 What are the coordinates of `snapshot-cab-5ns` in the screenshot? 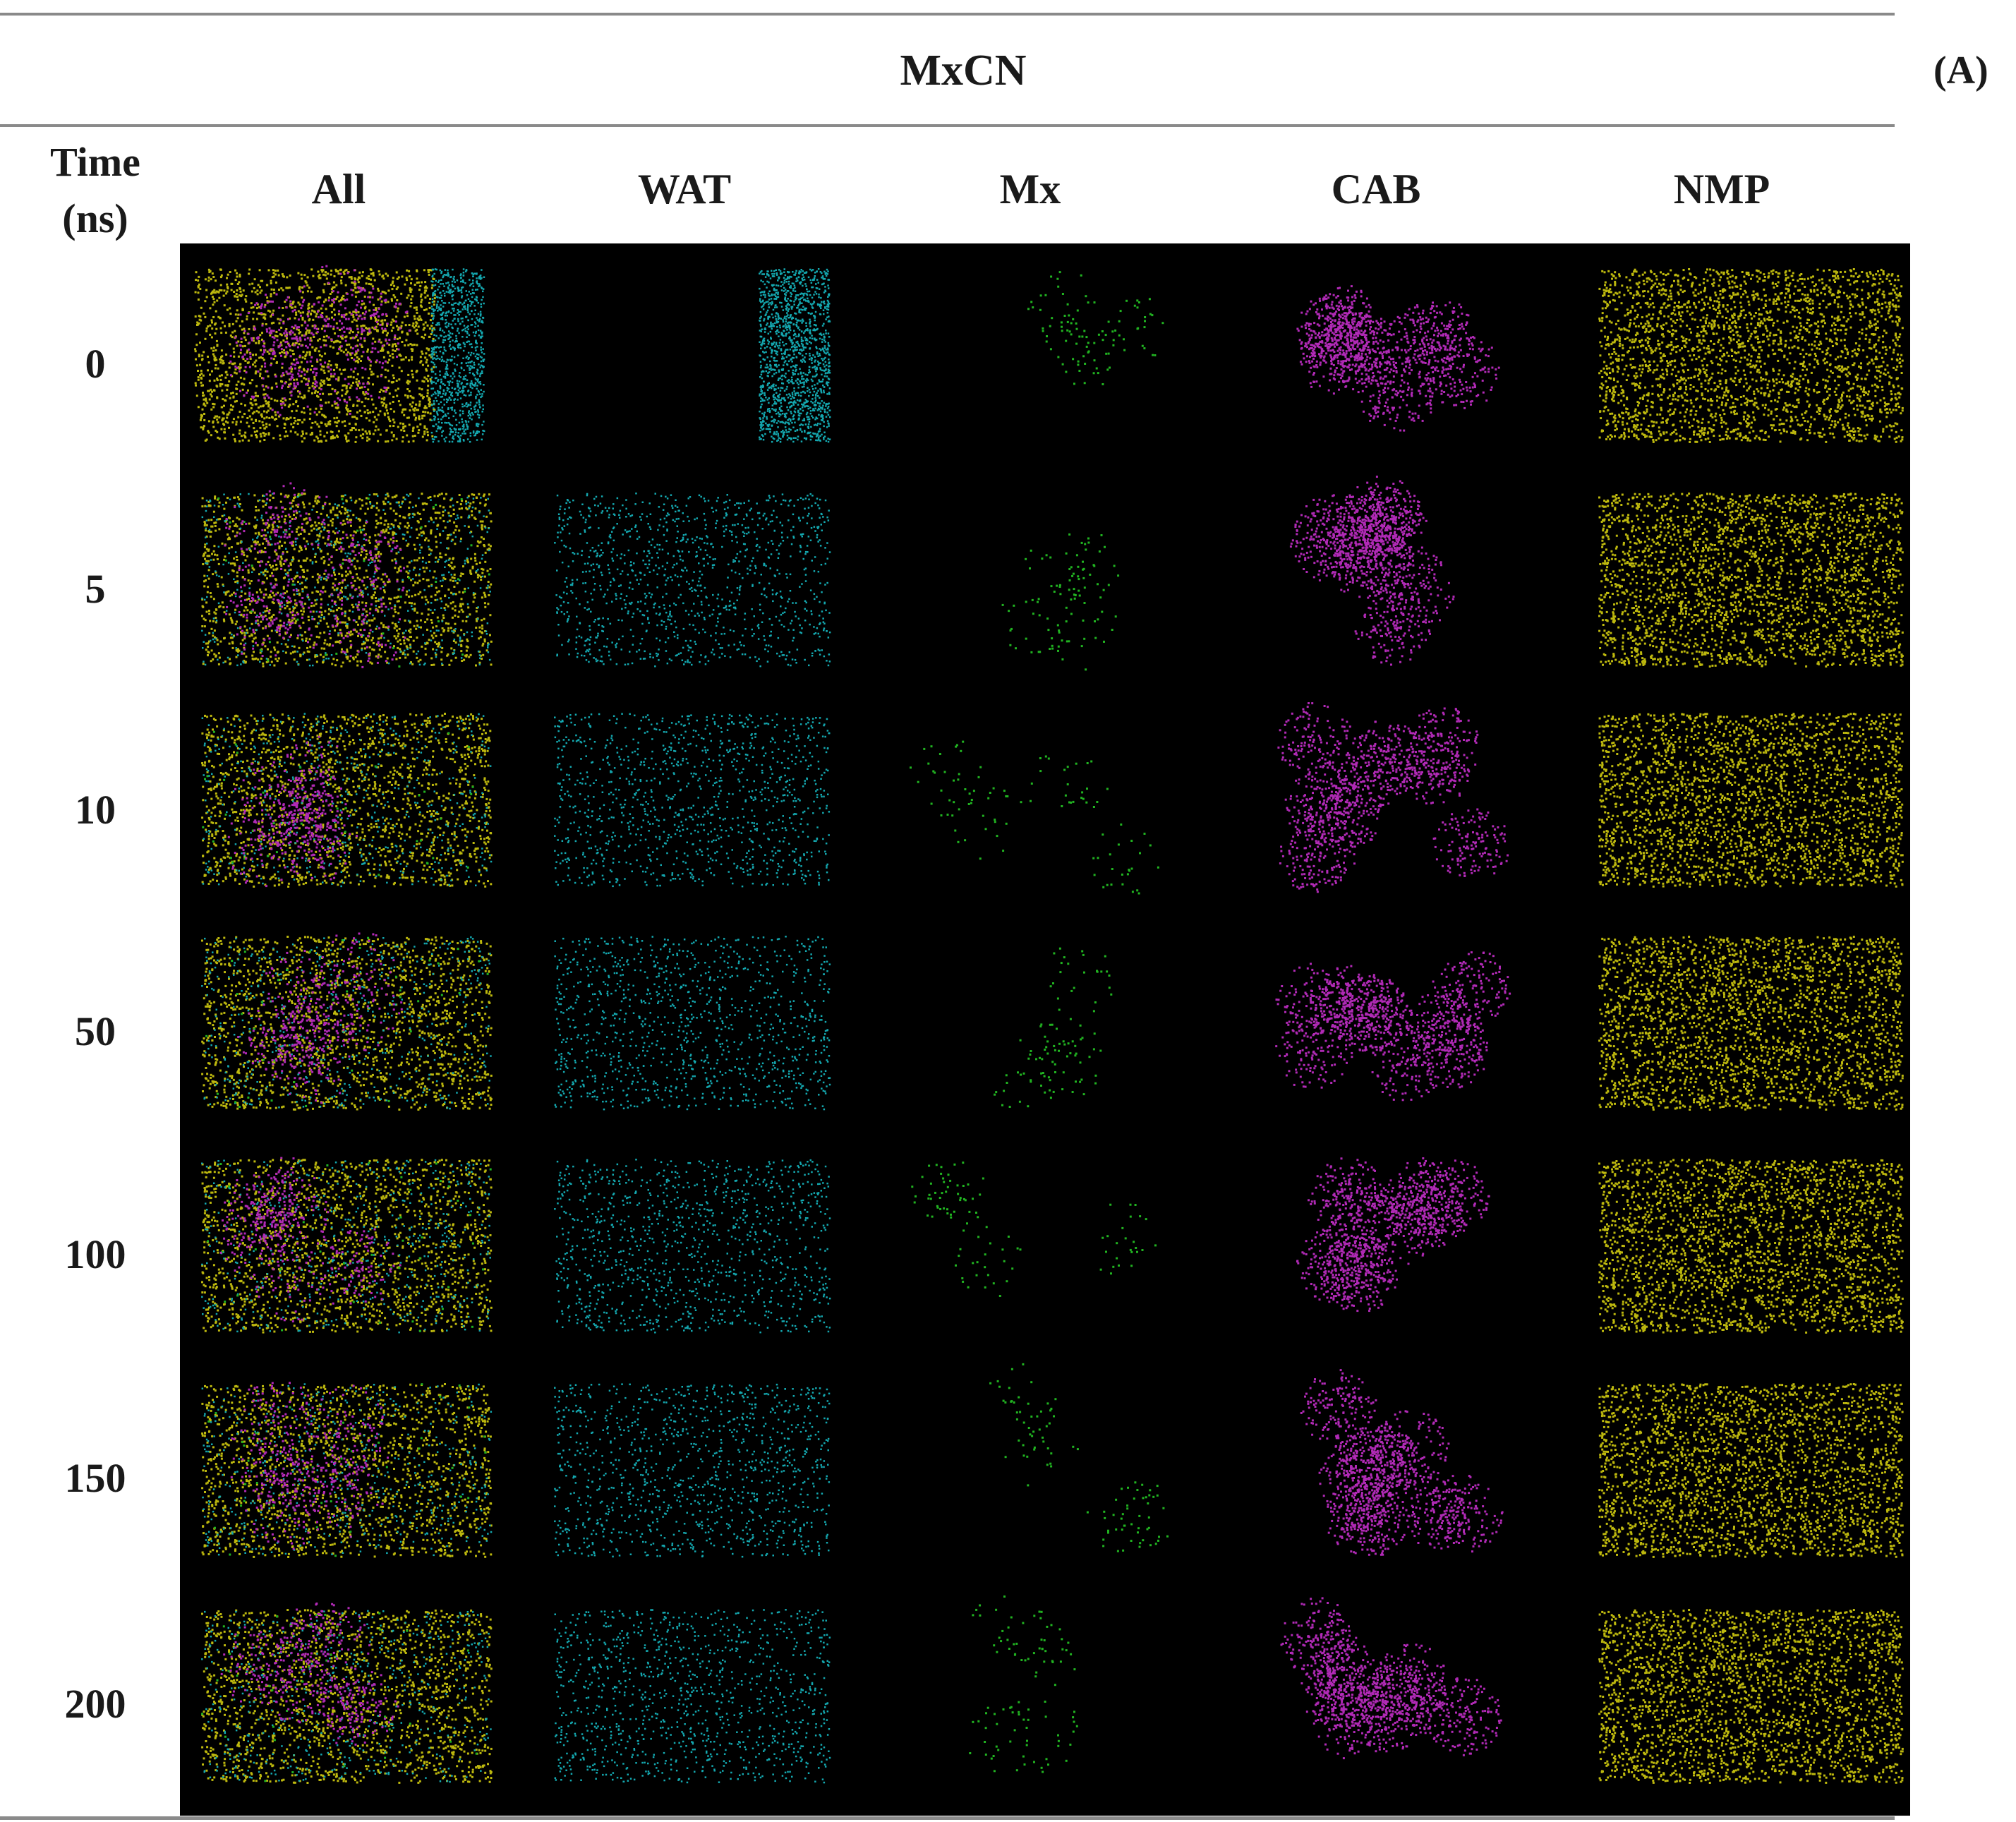 It's located at (1372, 571).